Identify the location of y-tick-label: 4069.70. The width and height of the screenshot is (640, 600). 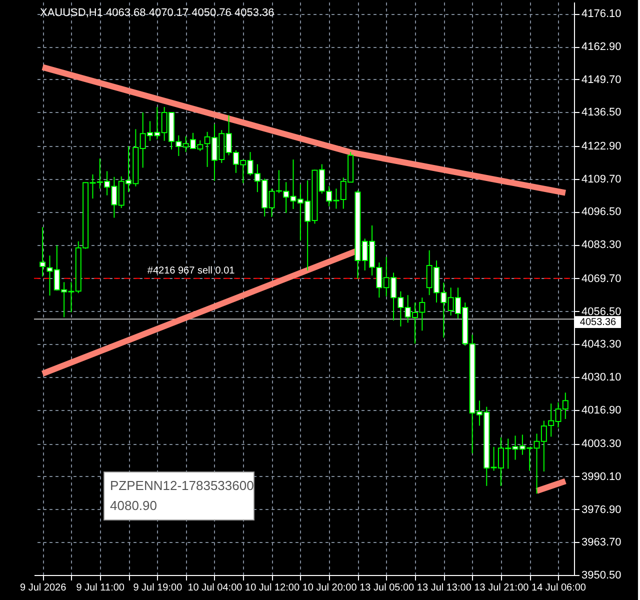
(602, 278).